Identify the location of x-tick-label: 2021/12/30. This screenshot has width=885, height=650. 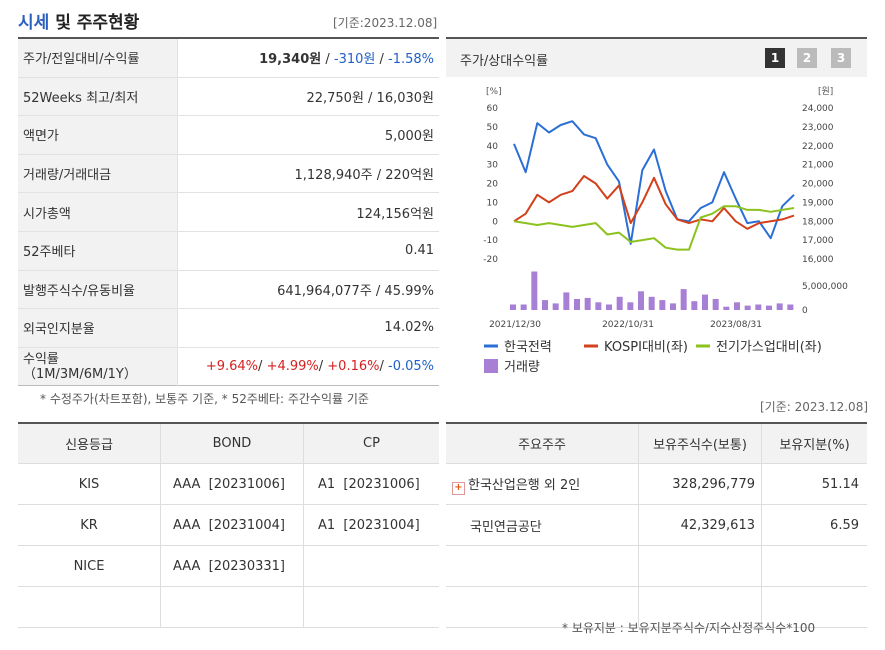
(515, 325).